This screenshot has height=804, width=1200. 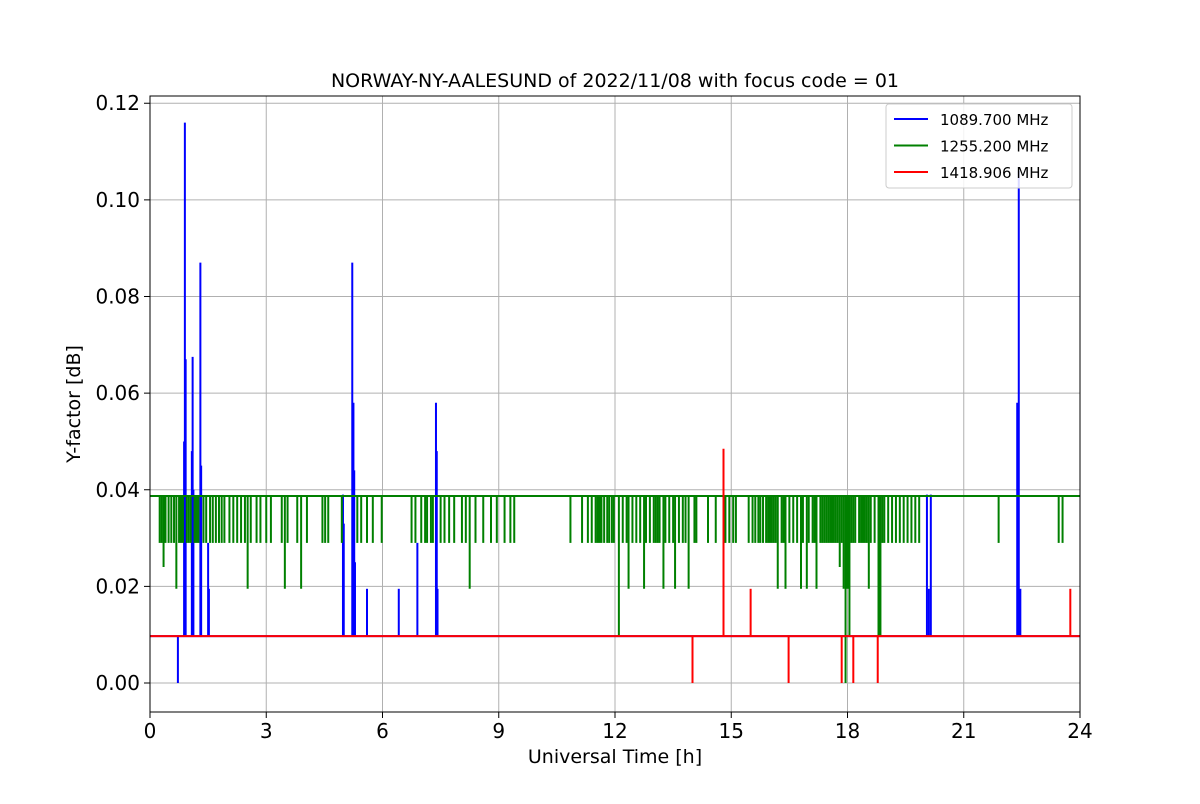 I want to click on x-tick-label: 6, so click(x=382, y=731).